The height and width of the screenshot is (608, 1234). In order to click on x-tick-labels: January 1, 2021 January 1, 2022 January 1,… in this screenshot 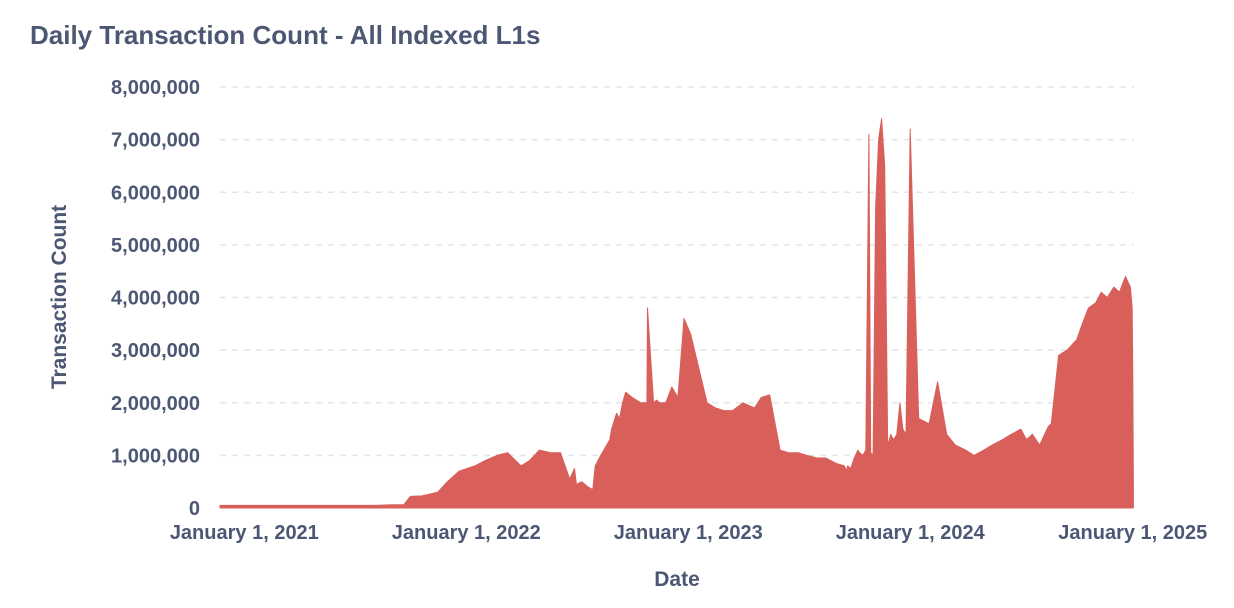, I will do `click(688, 533)`.